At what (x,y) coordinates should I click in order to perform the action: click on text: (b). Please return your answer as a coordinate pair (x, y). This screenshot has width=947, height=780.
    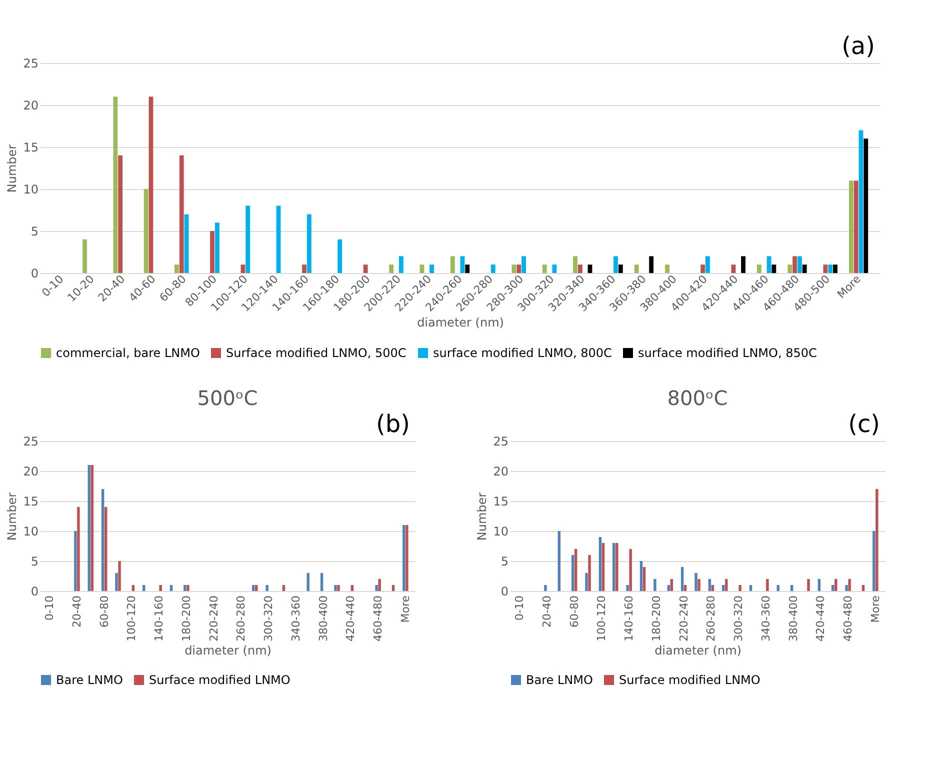
    Looking at the image, I should click on (393, 424).